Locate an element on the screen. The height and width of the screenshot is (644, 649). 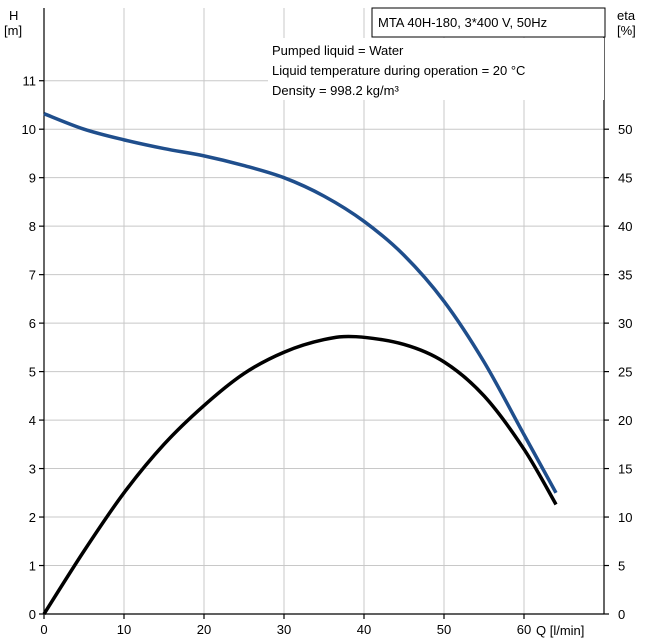
x-axis-label: Q [l/min] is located at coordinates (560, 630).